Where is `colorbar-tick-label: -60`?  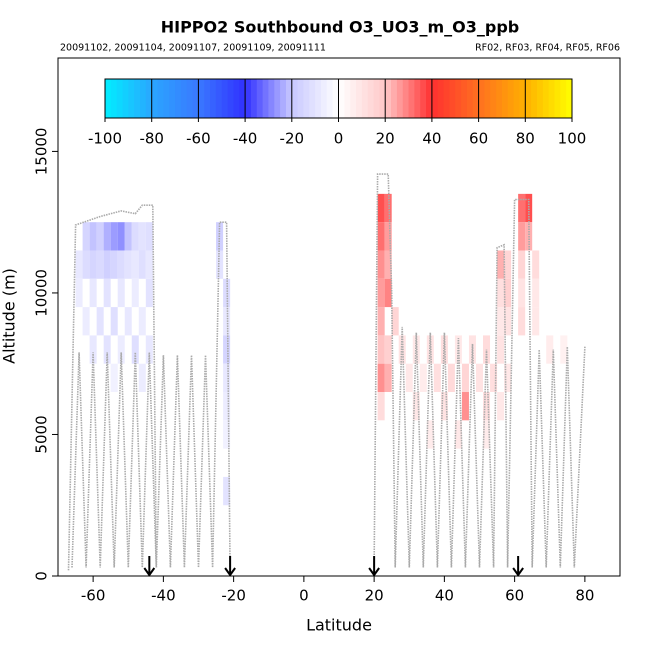 colorbar-tick-label: -60 is located at coordinates (198, 139).